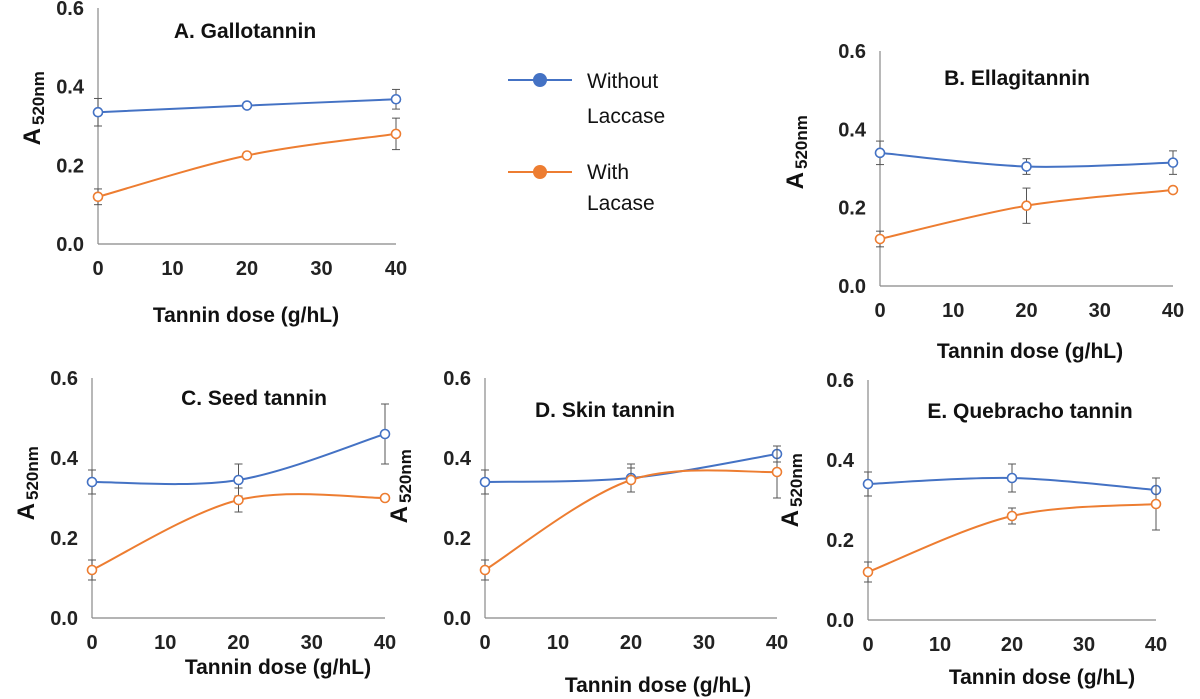  What do you see at coordinates (777, 643) in the screenshot?
I see `panel-d-x-tick-label: 40` at bounding box center [777, 643].